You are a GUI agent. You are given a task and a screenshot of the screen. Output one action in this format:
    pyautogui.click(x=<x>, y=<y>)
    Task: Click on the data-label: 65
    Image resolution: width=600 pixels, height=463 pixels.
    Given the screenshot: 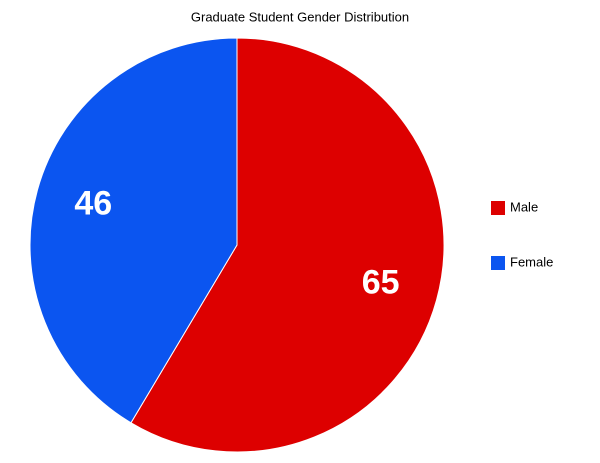 What is the action you would take?
    pyautogui.click(x=381, y=283)
    